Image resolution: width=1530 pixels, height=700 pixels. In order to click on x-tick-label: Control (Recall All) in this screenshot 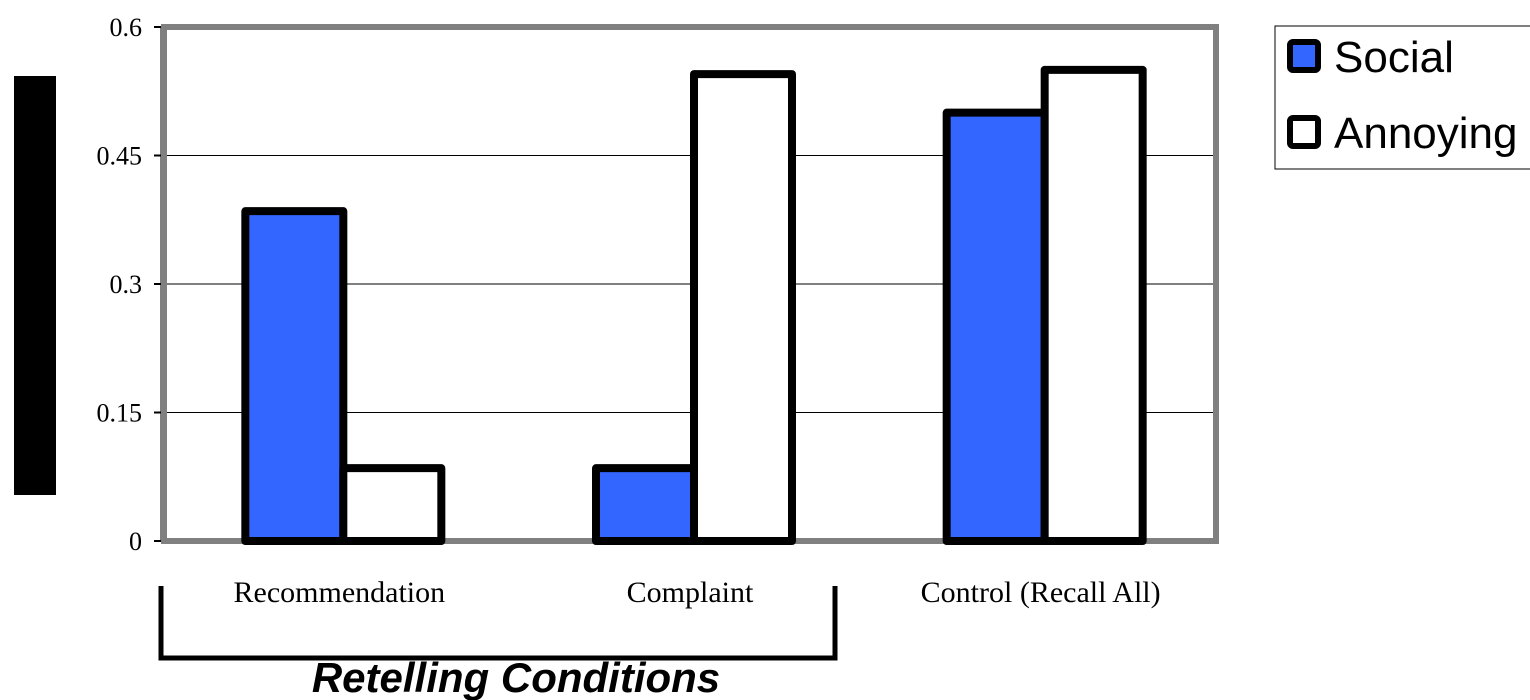, I will do `click(1041, 592)`.